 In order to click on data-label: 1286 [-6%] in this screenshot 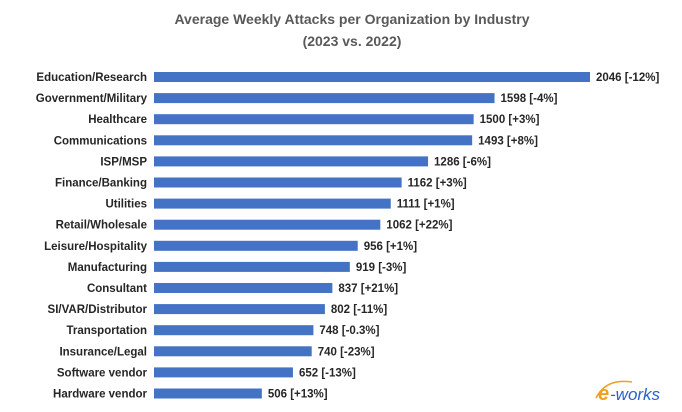, I will do `click(462, 162)`.